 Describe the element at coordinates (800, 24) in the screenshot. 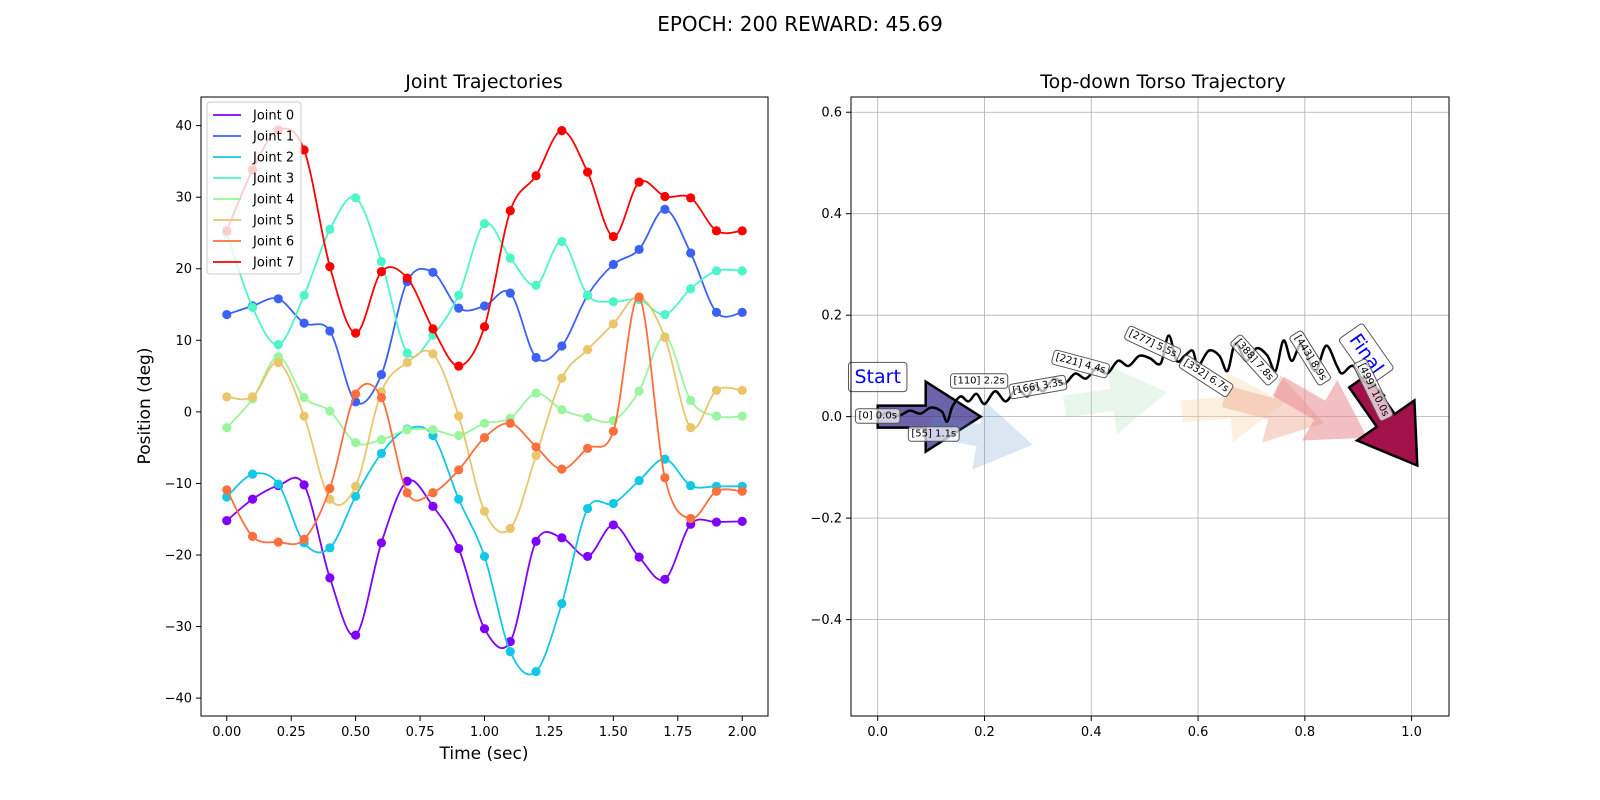

I see `figure-suptitle: EPOCH: 200 REWARD: 45.69` at that location.